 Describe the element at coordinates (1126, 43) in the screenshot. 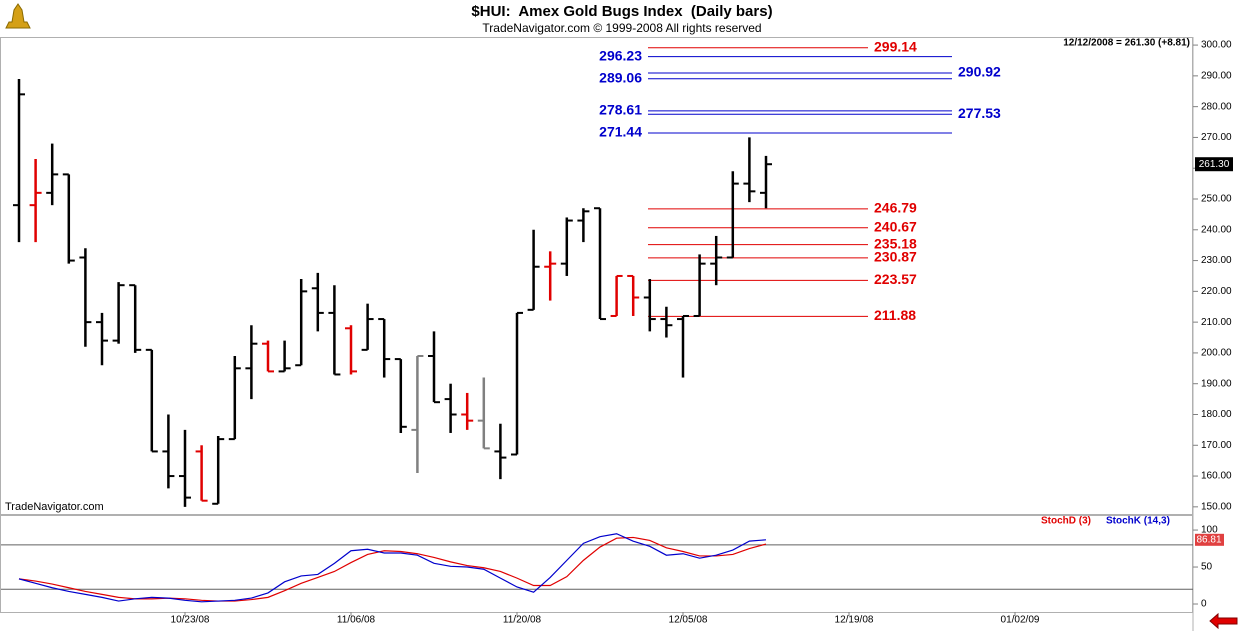

I see `status-text: 12/12/2008 = 261.30 (+8.81)` at that location.